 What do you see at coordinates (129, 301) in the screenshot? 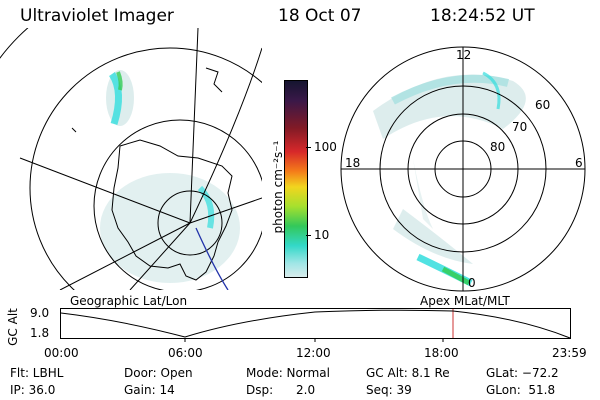
I see `geographic-map-label: Geographic Lat/Lon` at bounding box center [129, 301].